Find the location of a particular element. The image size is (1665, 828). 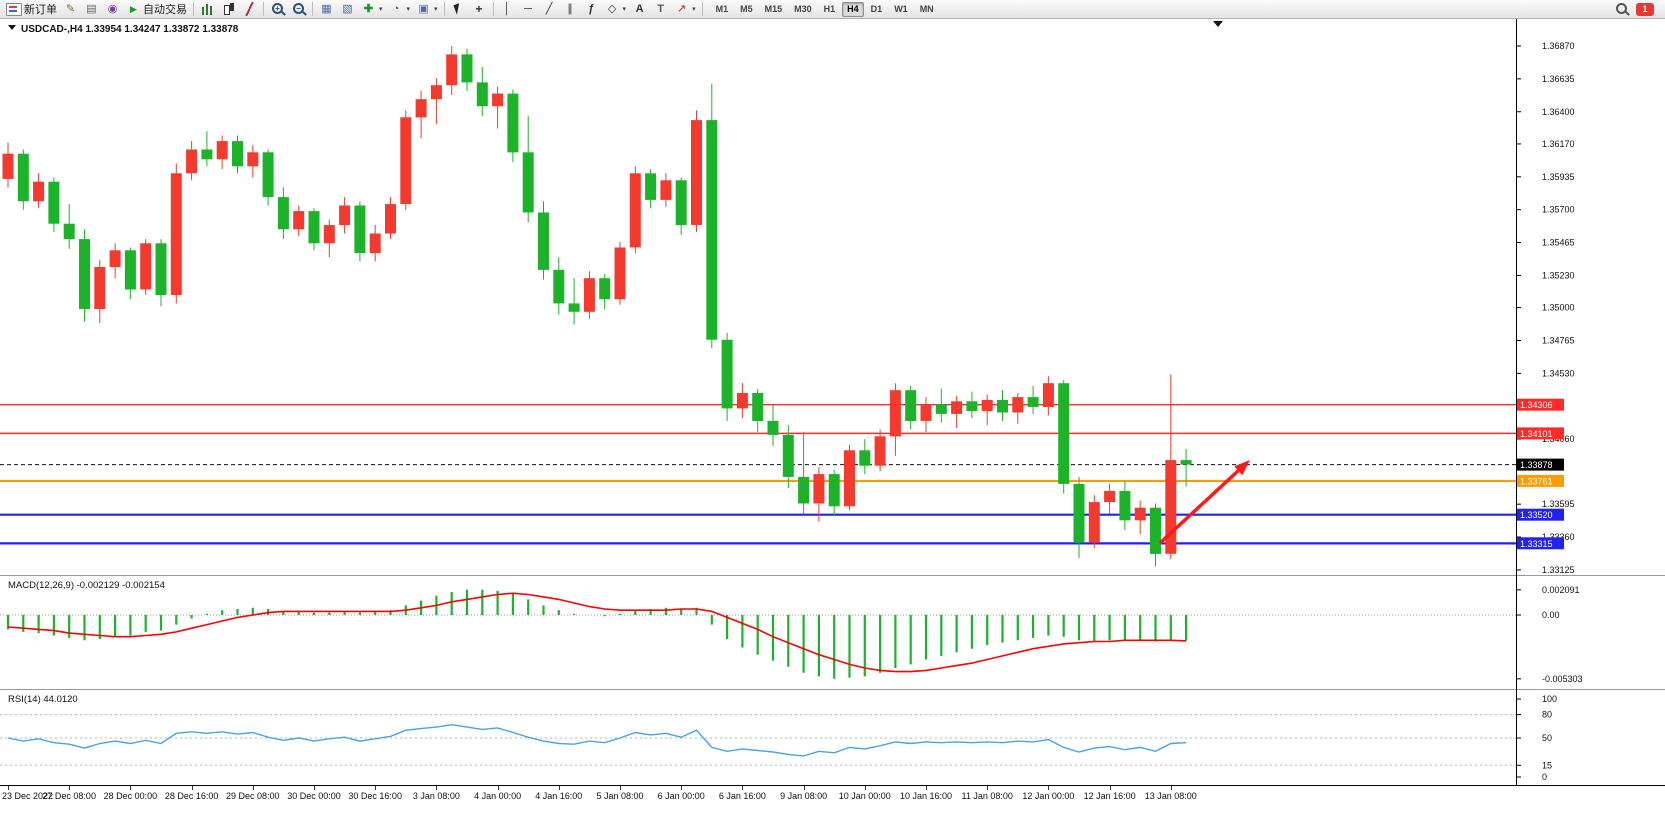

time-axis-label: 23 Dec 2022 is located at coordinates (28, 796).